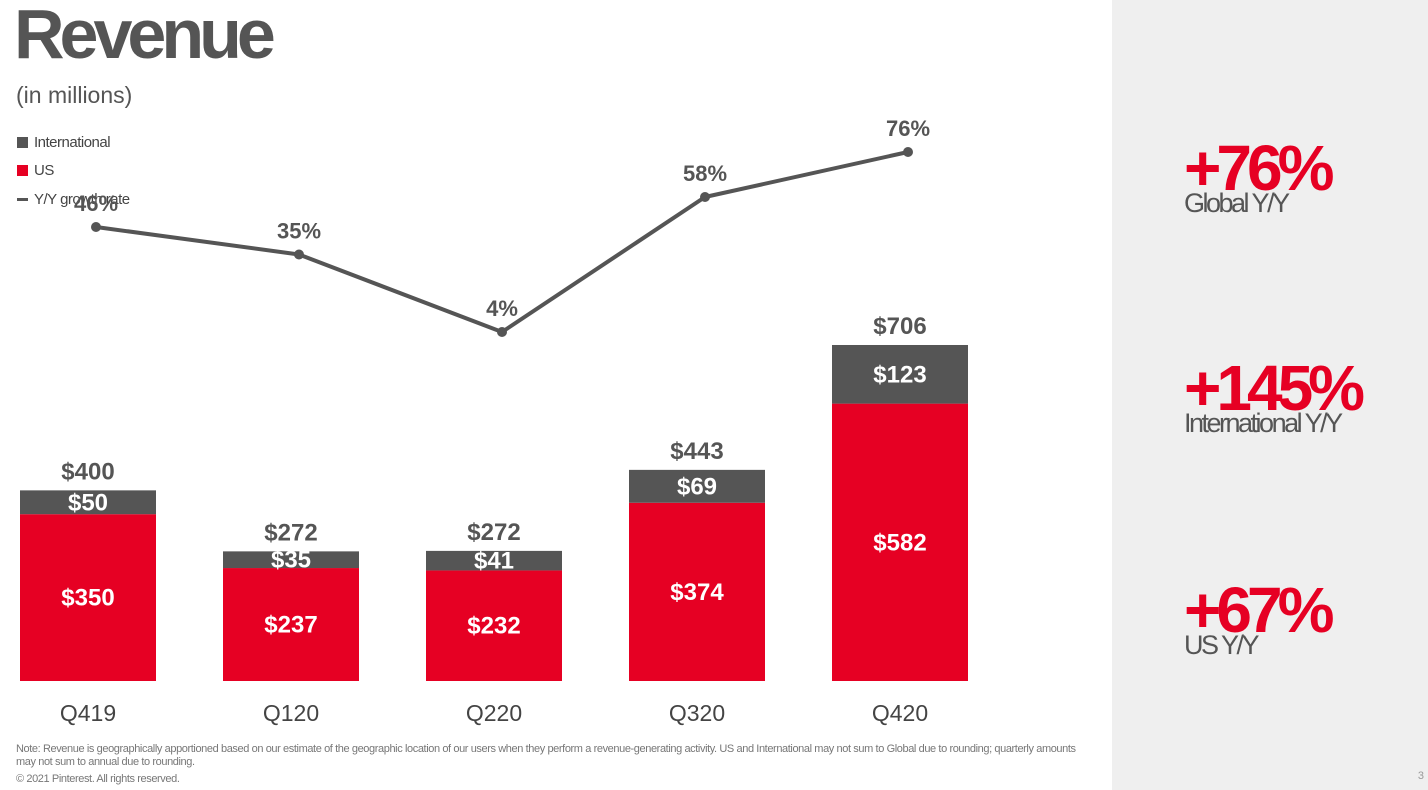 Image resolution: width=1428 pixels, height=790 pixels. I want to click on stat-international-label: International Y/Y, so click(1263, 423).